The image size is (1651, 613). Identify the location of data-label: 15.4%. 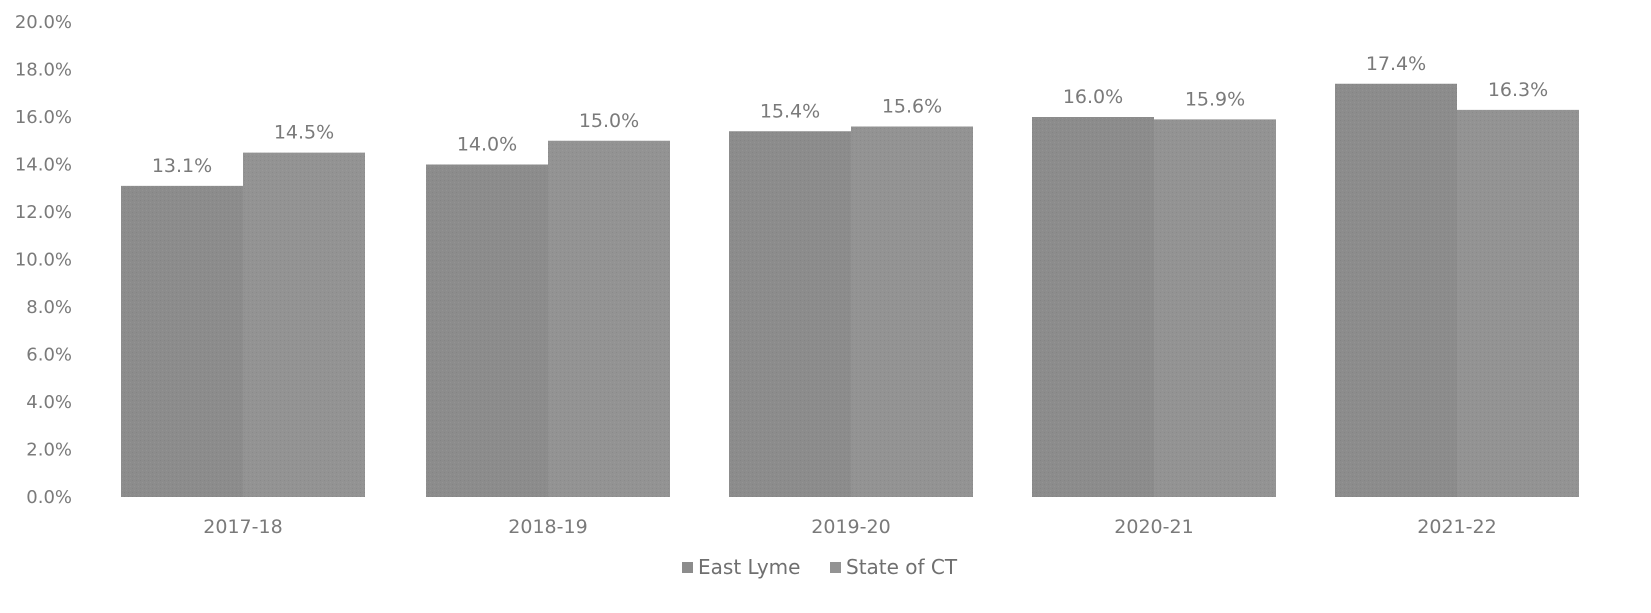
(790, 111).